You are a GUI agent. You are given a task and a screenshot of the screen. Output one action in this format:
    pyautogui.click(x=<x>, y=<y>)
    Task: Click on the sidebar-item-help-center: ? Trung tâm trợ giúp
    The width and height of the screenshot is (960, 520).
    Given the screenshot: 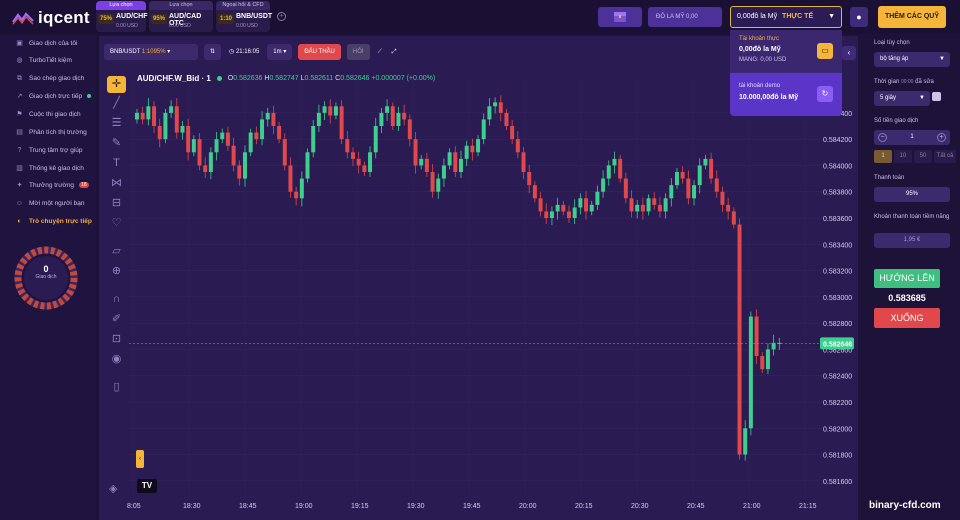 What is the action you would take?
    pyautogui.click(x=49, y=150)
    